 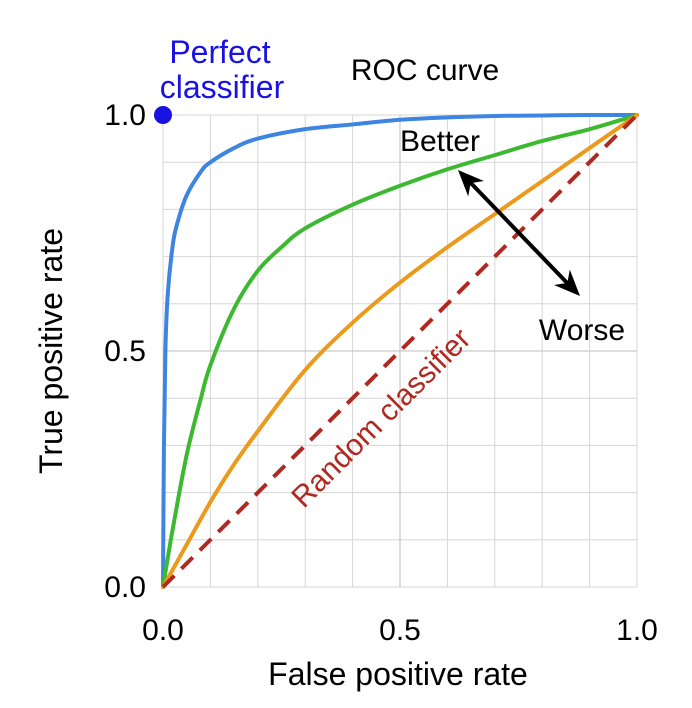 I want to click on worse-label: Worse, so click(x=582, y=330).